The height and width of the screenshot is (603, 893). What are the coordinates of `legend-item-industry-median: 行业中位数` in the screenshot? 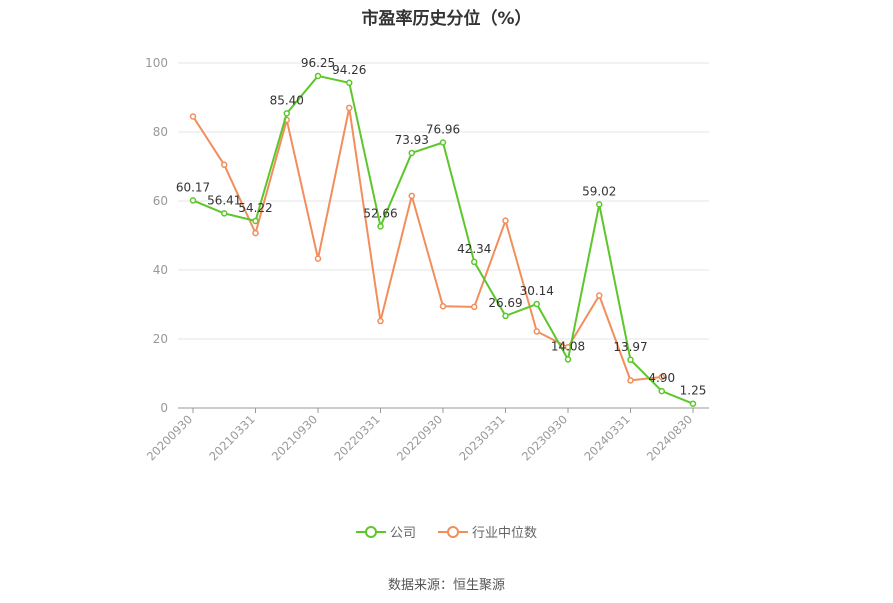 It's located at (487, 531).